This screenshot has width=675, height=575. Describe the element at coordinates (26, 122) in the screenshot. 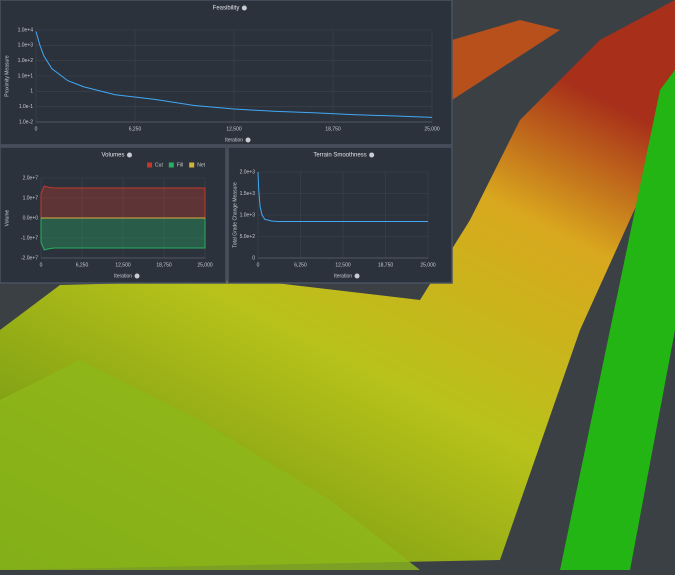

I see `y-tick-label: 1.0e-2` at that location.